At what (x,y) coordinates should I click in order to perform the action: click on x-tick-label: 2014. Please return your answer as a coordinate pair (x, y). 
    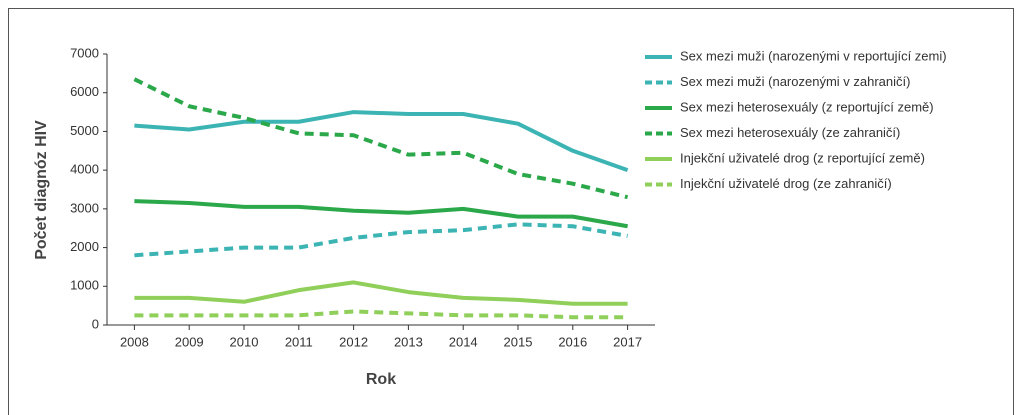
    Looking at the image, I should click on (463, 341).